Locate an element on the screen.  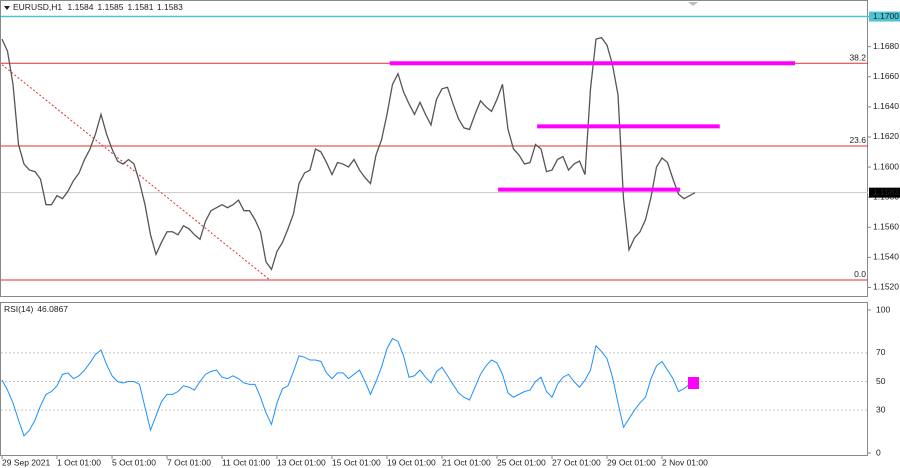
rsi-value: 46.0867 is located at coordinates (52, 309).